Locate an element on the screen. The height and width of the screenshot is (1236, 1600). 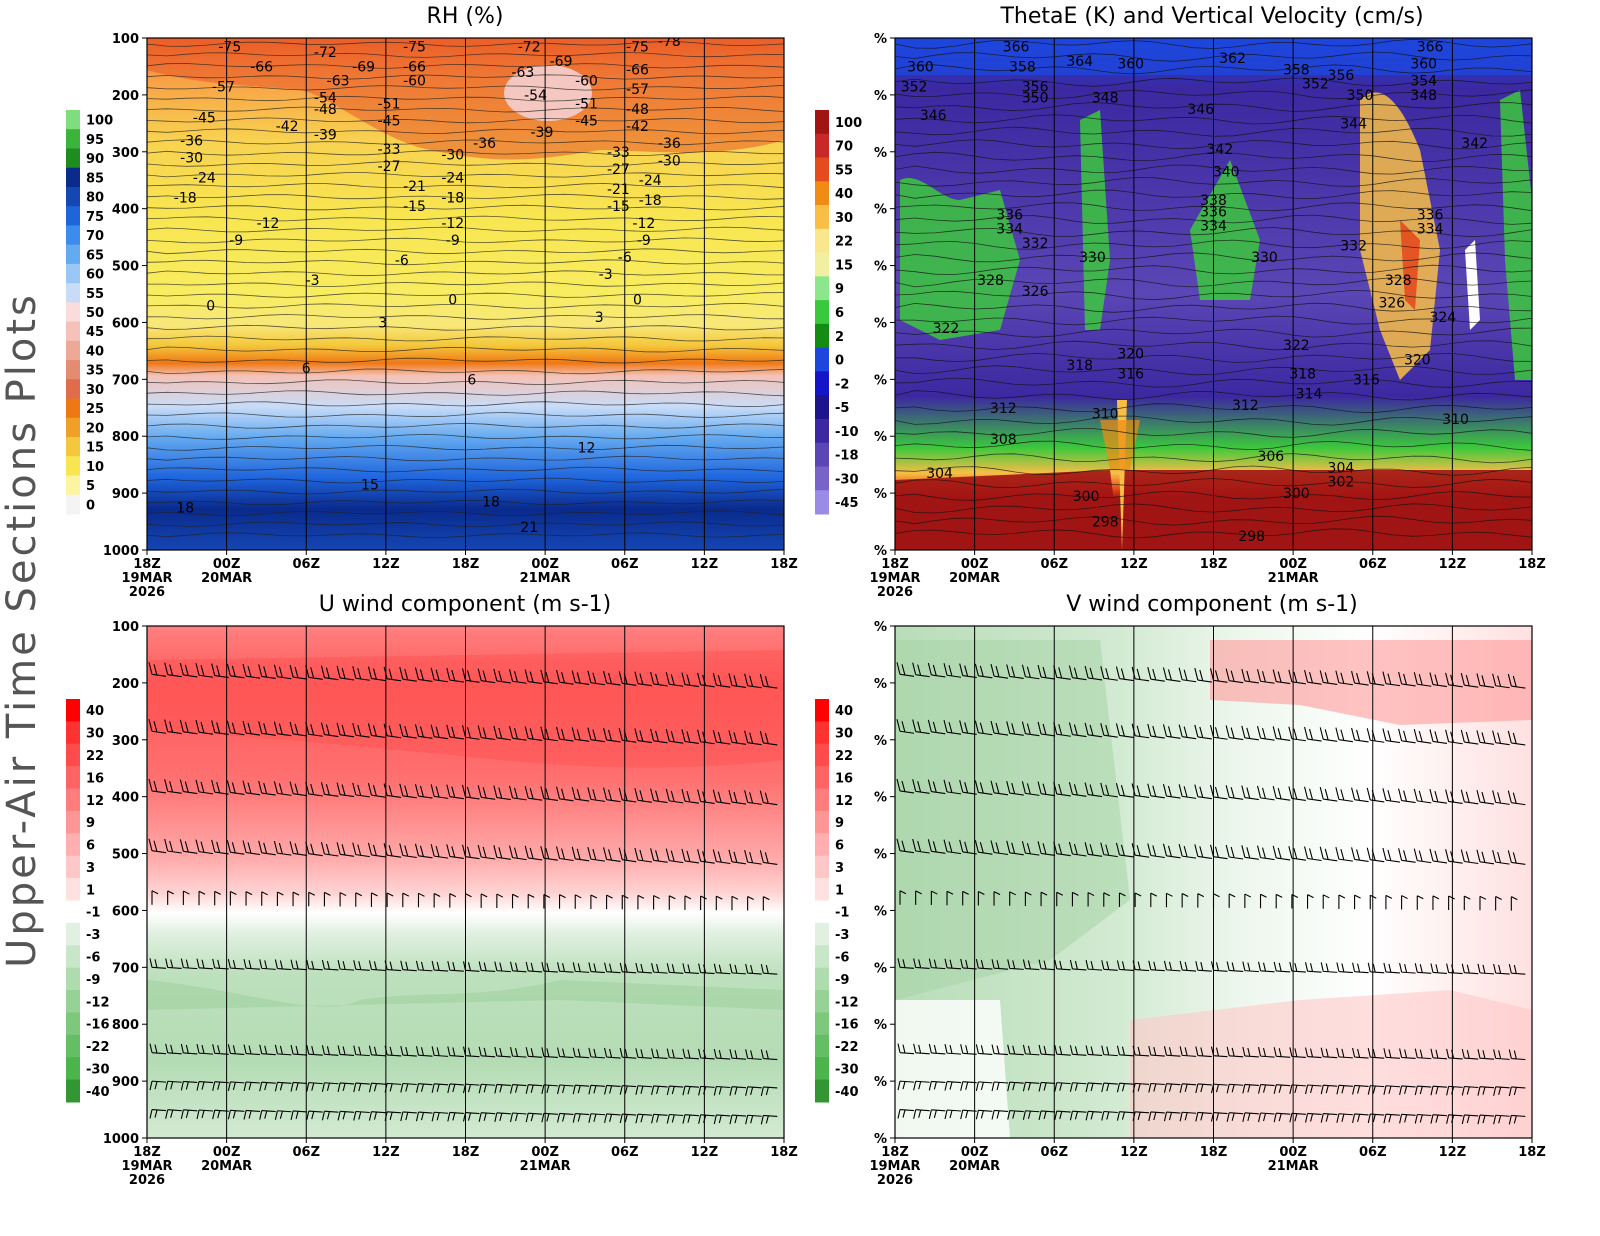
contour-label: -75 is located at coordinates (637, 48).